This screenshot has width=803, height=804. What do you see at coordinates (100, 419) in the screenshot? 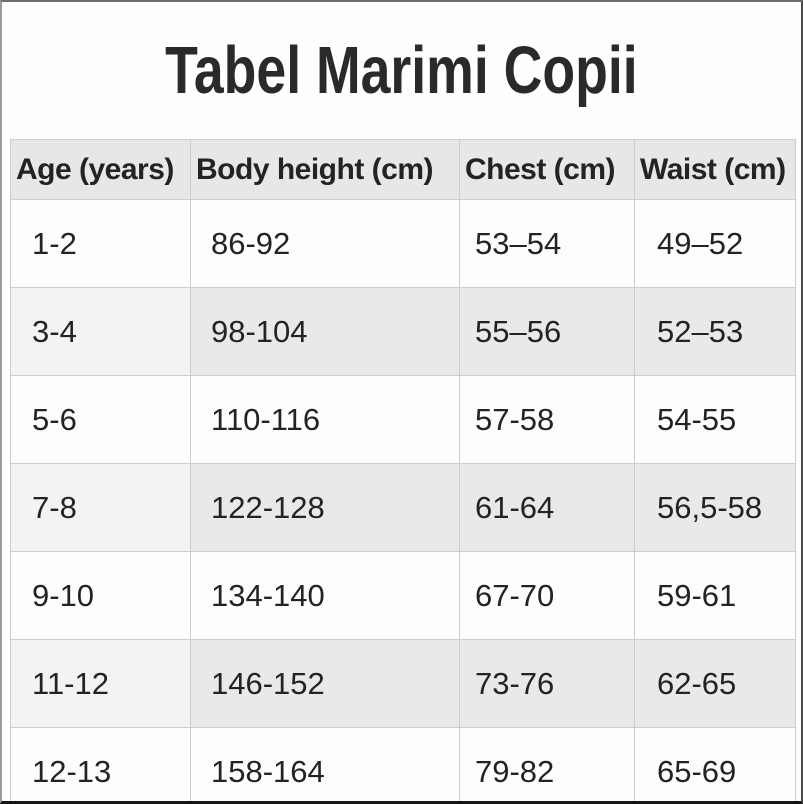
I see `table-cell-age: 5-6` at bounding box center [100, 419].